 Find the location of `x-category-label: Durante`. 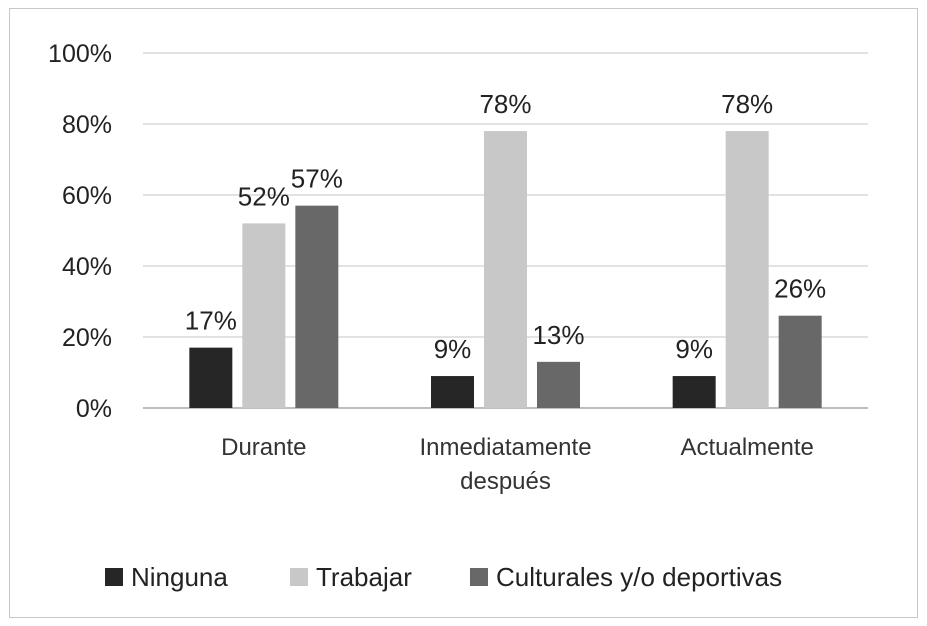

x-category-label: Durante is located at coordinates (263, 447).